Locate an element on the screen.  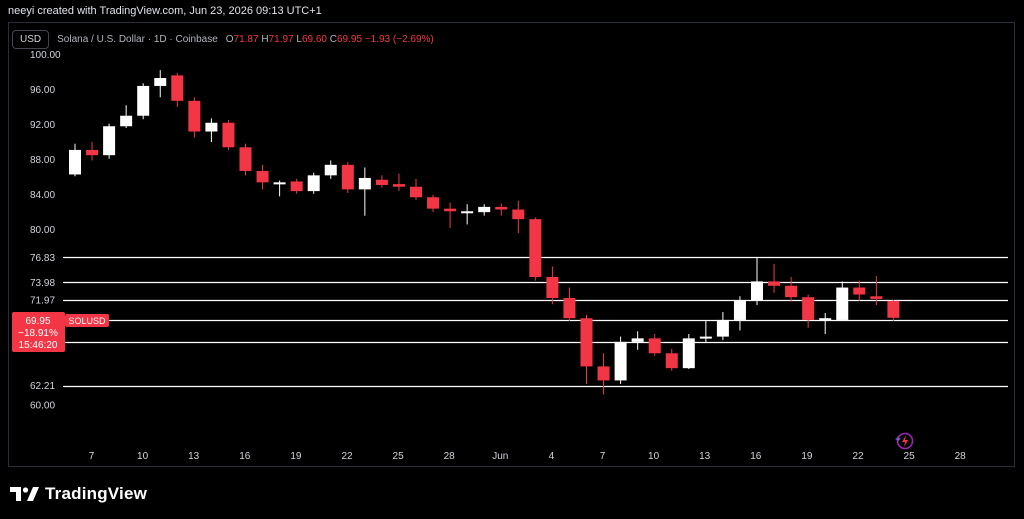
price-tag: 69.95 −18.91% 15:46:20 SOLUSD is located at coordinates (60, 332).